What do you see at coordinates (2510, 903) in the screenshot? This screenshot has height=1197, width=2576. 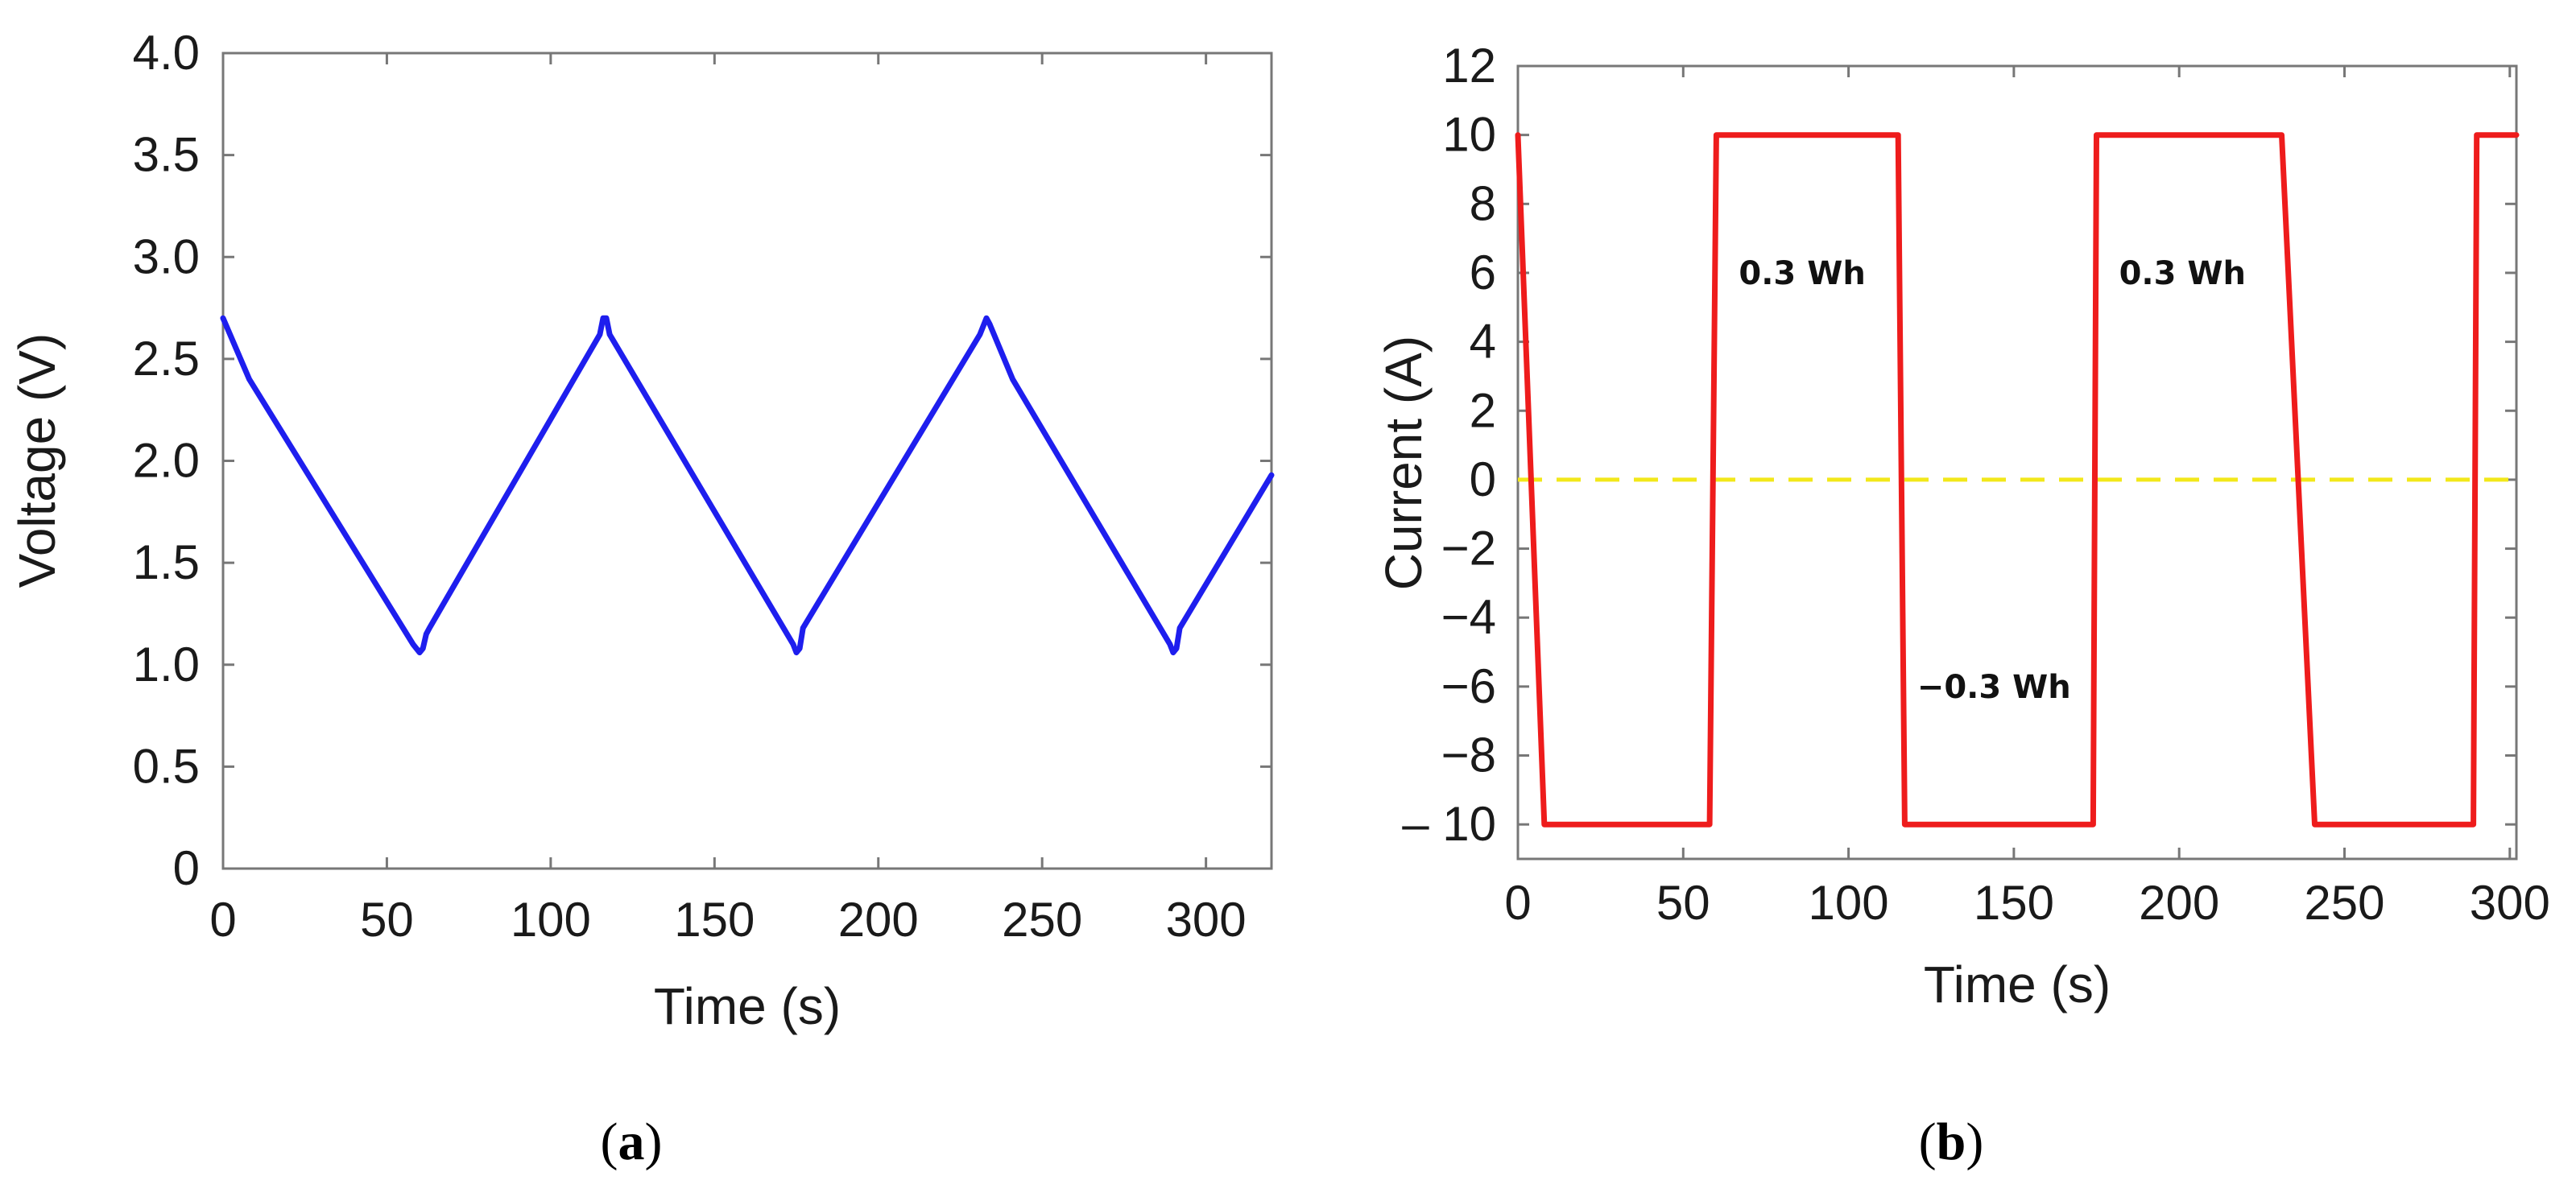 I see `panel-b-x-tick-label: 300` at bounding box center [2510, 903].